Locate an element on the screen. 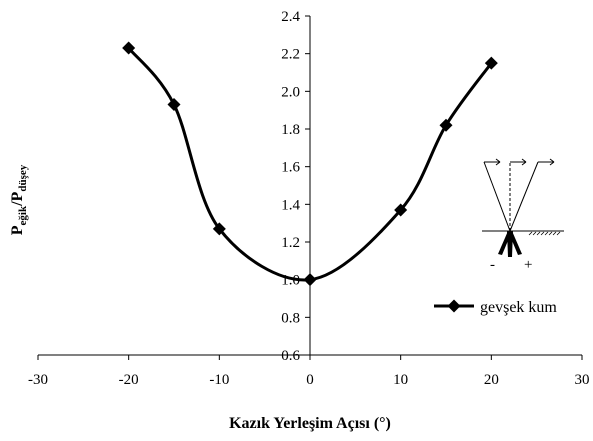  inset-minus-sign: - is located at coordinates (492, 265).